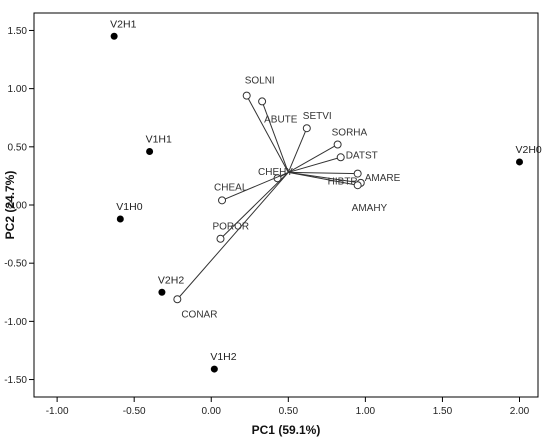 This screenshot has width=550, height=440. What do you see at coordinates (383, 178) in the screenshot?
I see `vector-label: AMARE` at bounding box center [383, 178].